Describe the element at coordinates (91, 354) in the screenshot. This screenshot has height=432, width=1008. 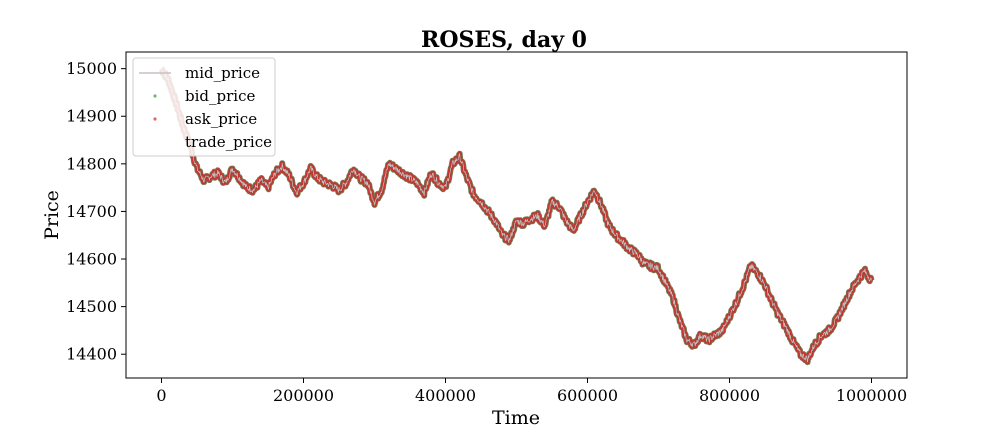
I see `y-tick-label: 14400` at that location.